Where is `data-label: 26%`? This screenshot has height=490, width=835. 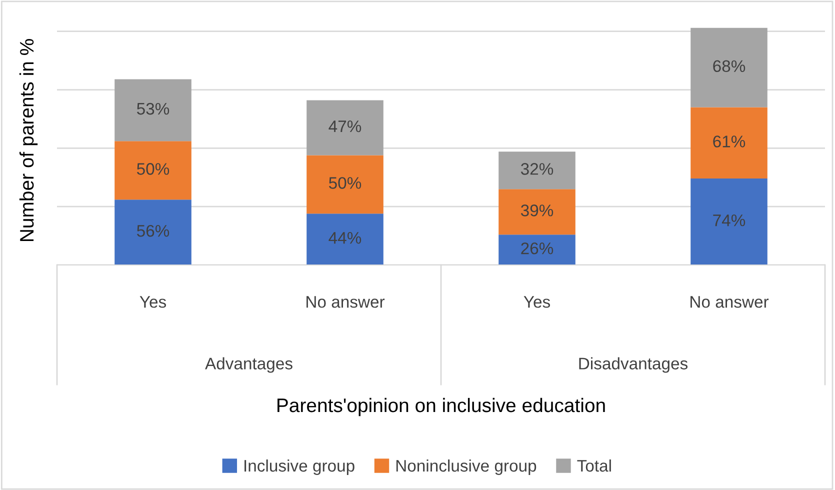 data-label: 26% is located at coordinates (537, 248).